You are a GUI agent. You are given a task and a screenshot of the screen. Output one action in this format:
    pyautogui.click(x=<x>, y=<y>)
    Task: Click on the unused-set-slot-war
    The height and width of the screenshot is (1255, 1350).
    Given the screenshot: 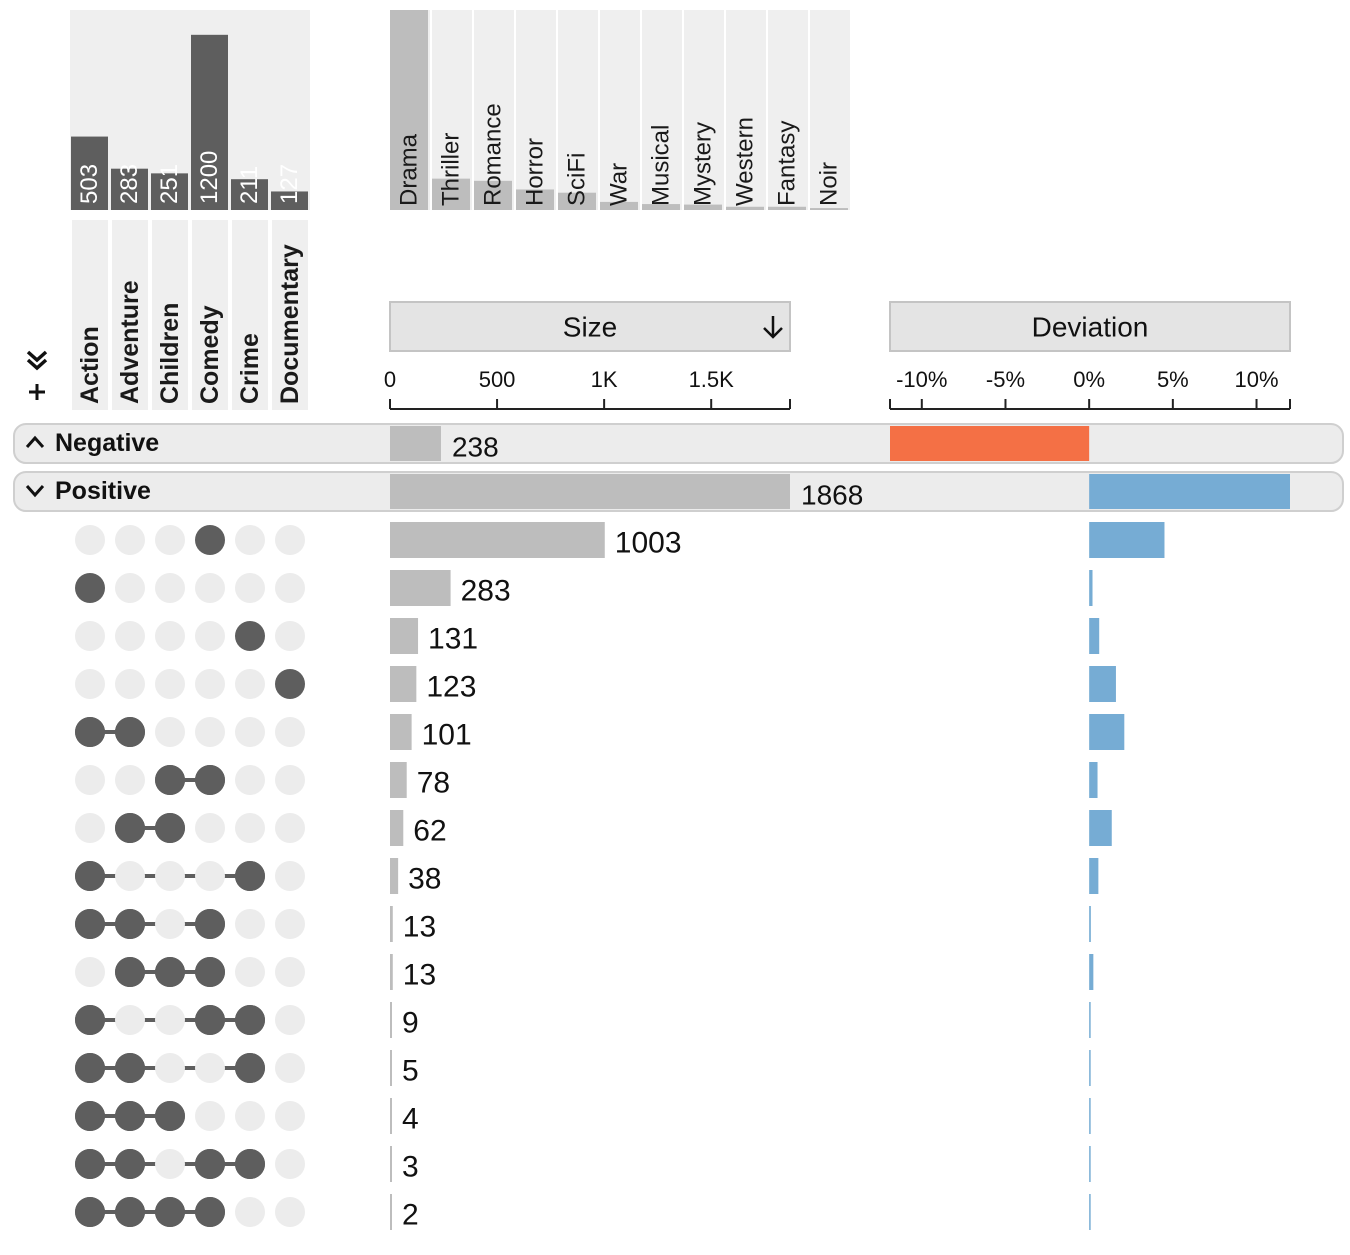 What is the action you would take?
    pyautogui.click(x=620, y=110)
    